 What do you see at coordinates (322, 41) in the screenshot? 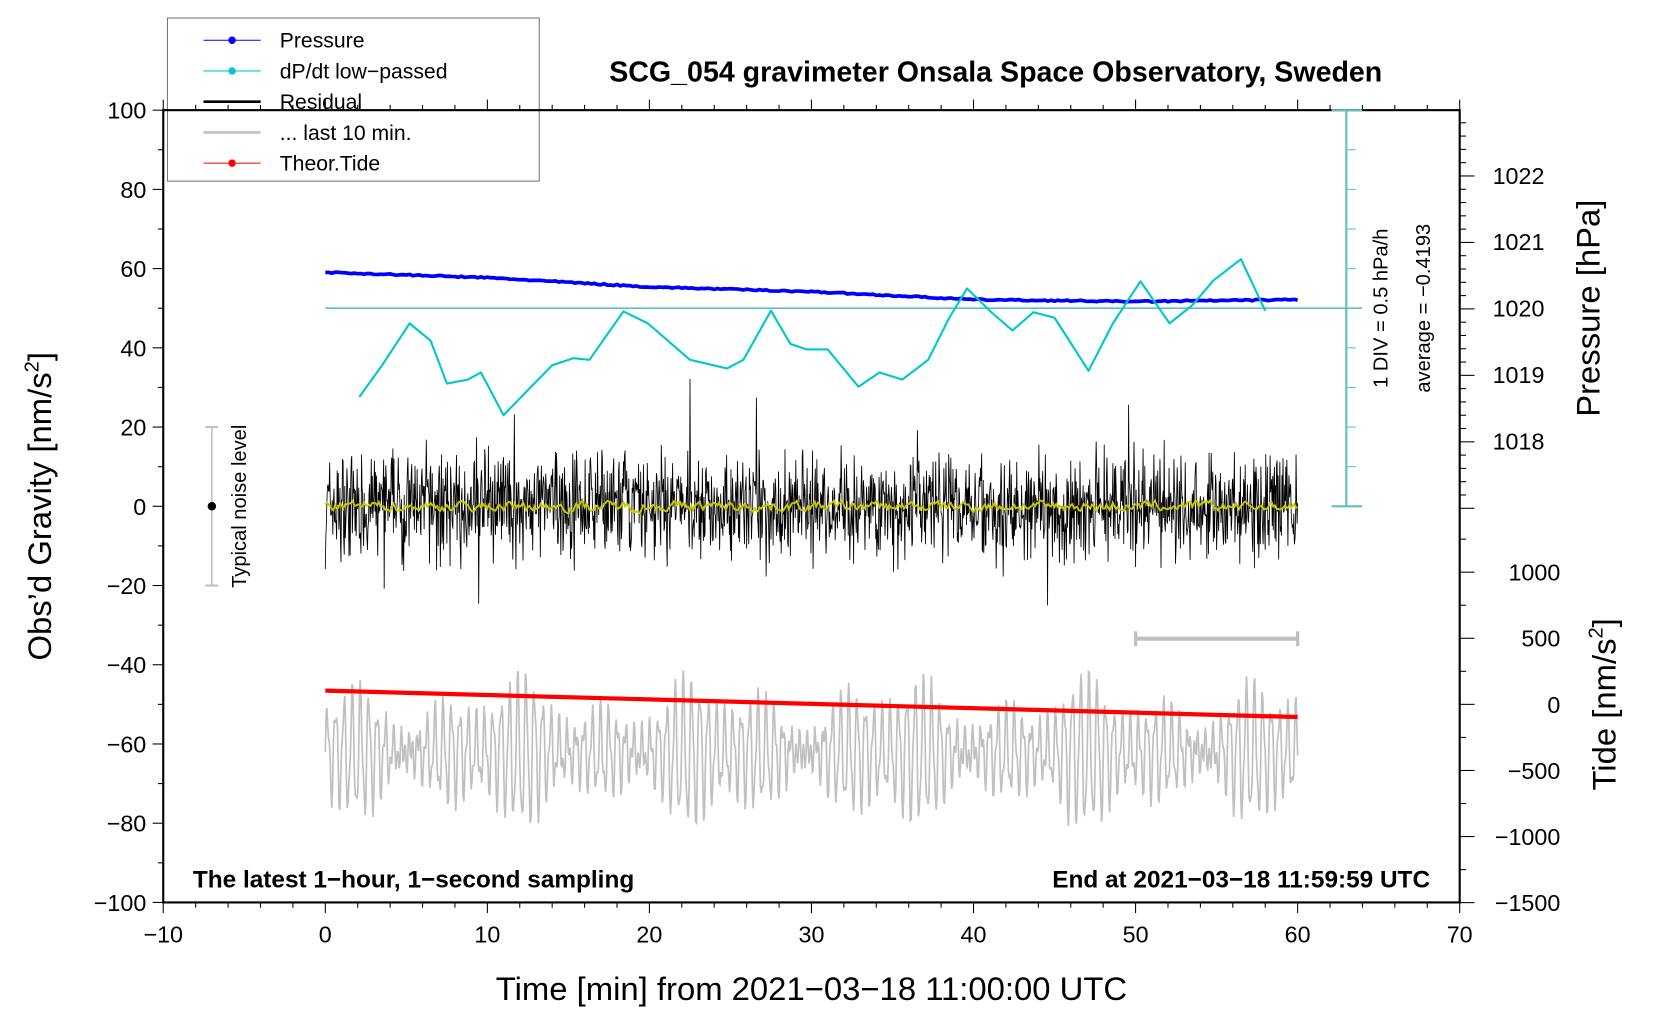
I see `legend-label: Pressure` at bounding box center [322, 41].